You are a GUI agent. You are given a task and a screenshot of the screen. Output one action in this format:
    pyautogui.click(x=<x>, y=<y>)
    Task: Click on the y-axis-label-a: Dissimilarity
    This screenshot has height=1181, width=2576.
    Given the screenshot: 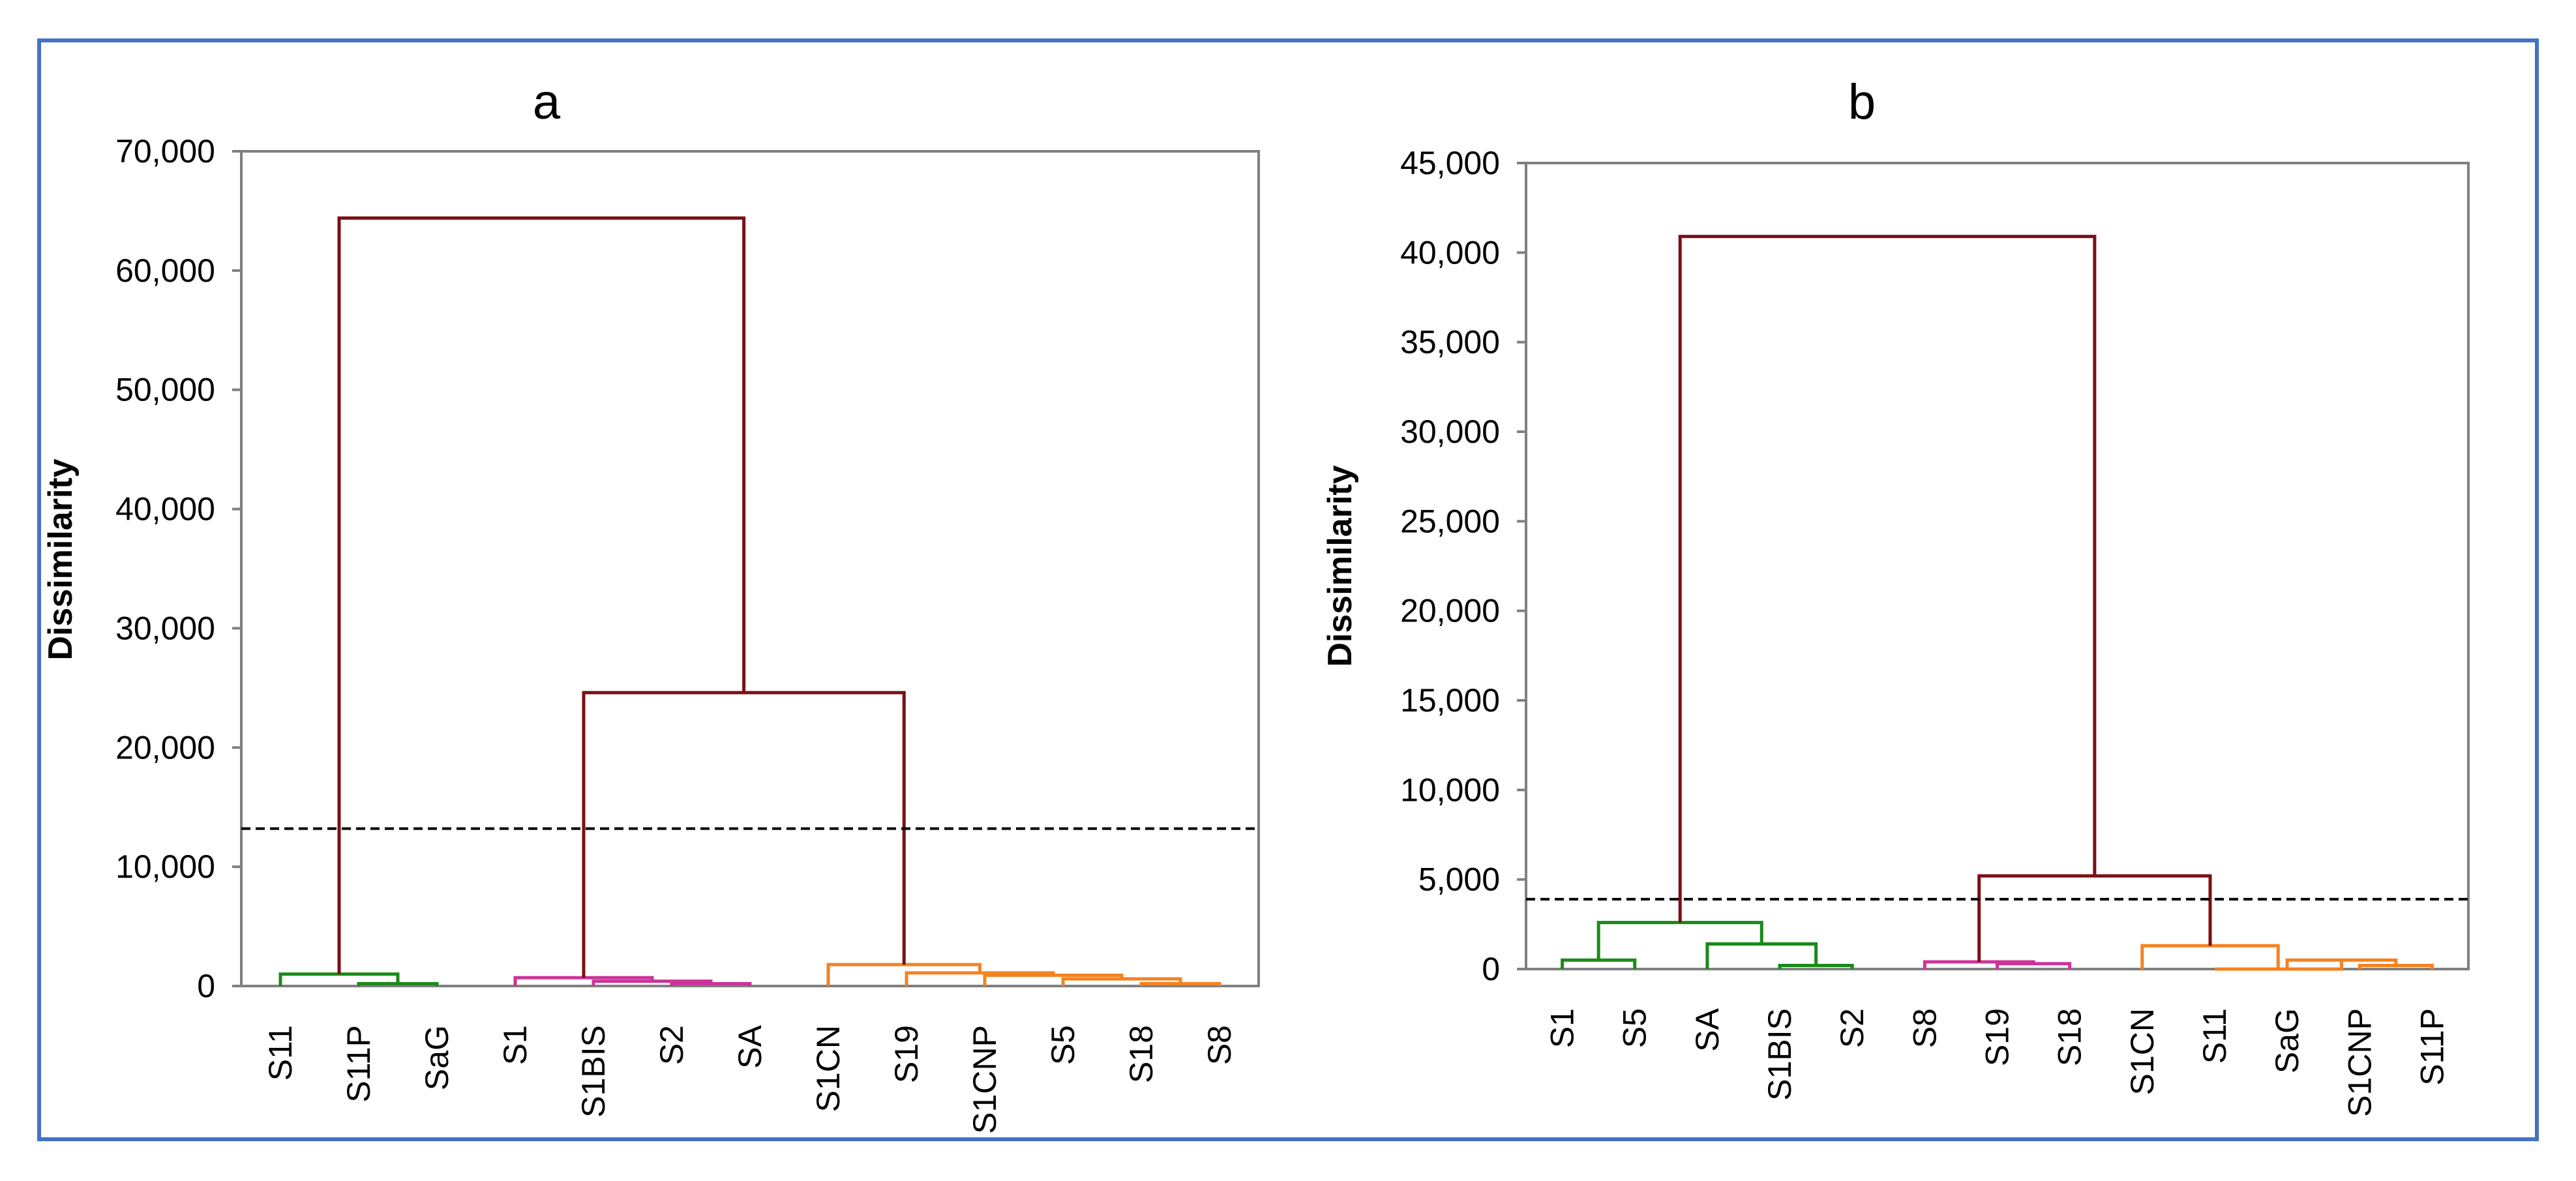 What is the action you would take?
    pyautogui.click(x=61, y=559)
    